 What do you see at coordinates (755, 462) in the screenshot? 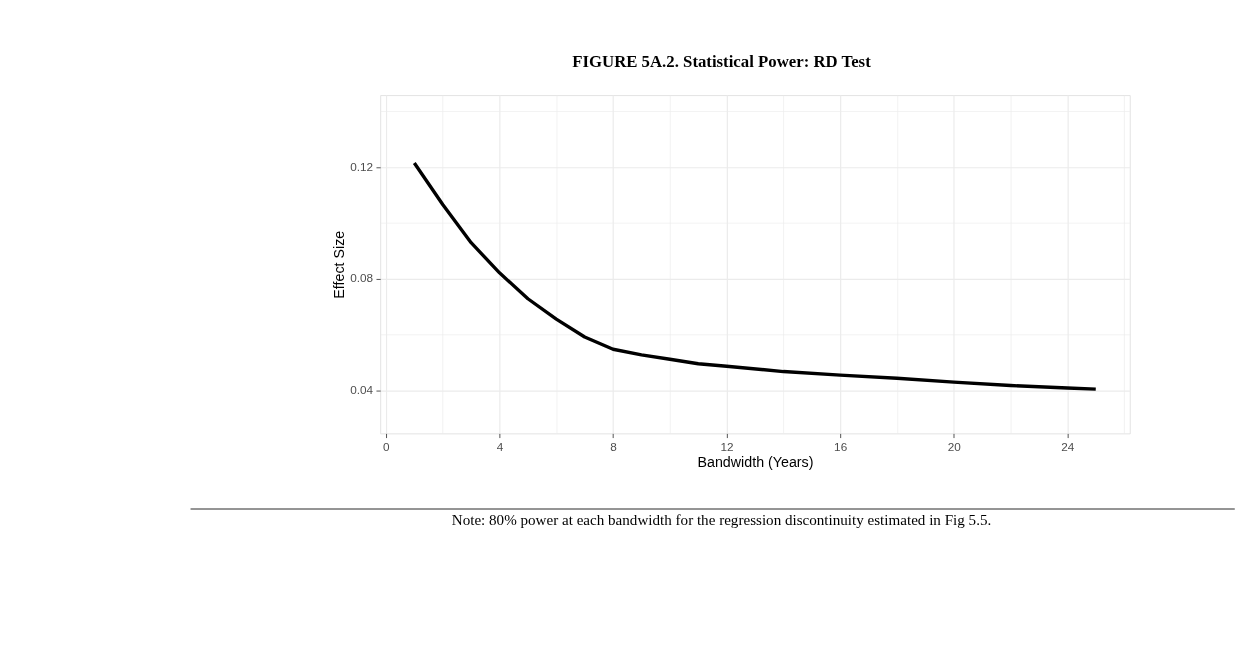
I see `x-axis-title: Bandwidth (Years)` at bounding box center [755, 462].